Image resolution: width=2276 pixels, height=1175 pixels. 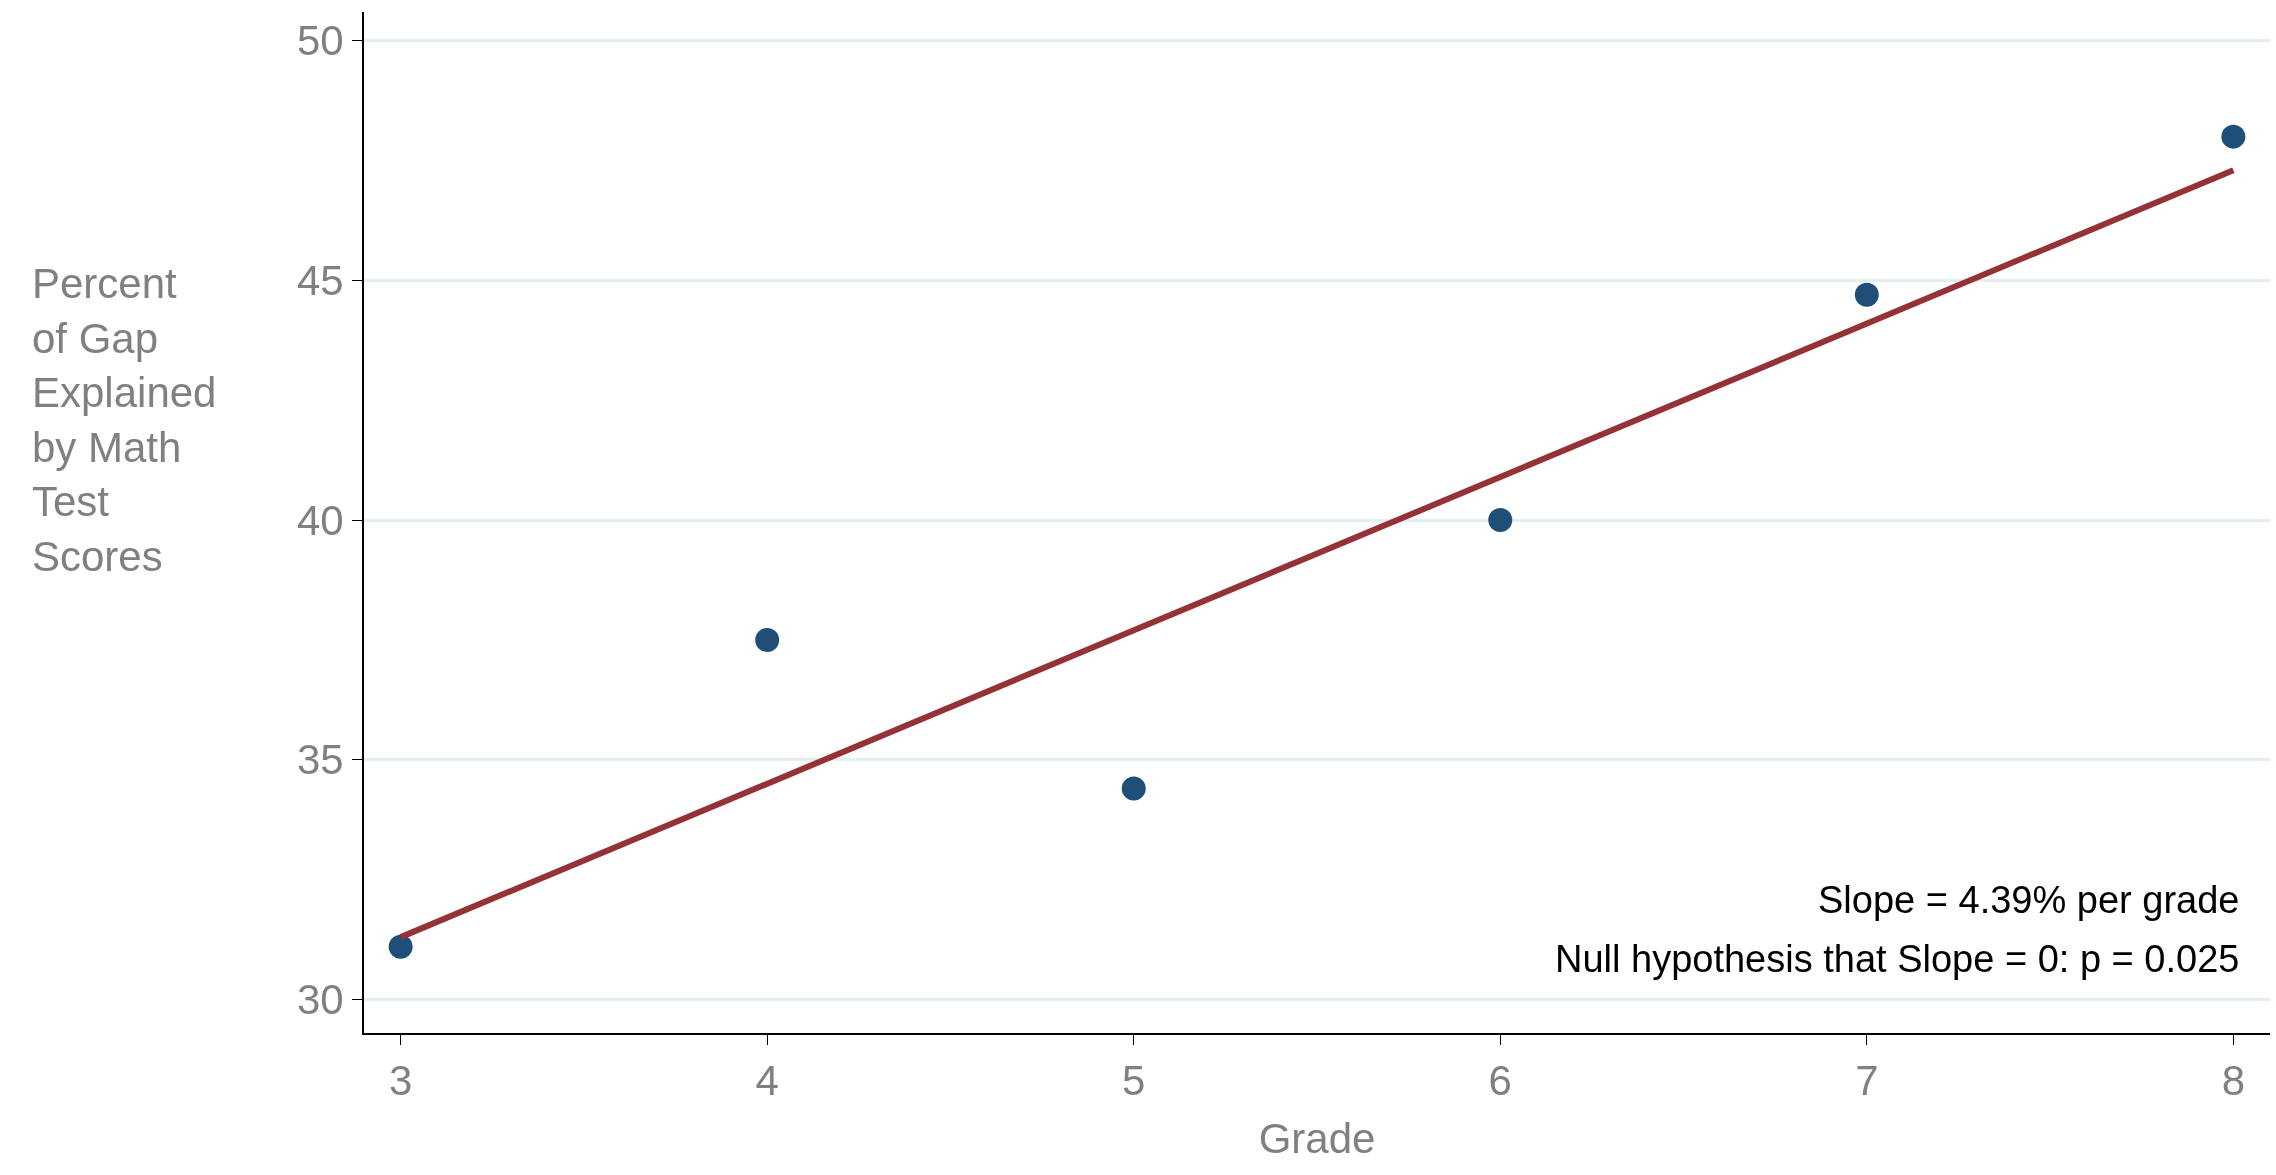 What do you see at coordinates (400, 1081) in the screenshot?
I see `x-tick-label: 3` at bounding box center [400, 1081].